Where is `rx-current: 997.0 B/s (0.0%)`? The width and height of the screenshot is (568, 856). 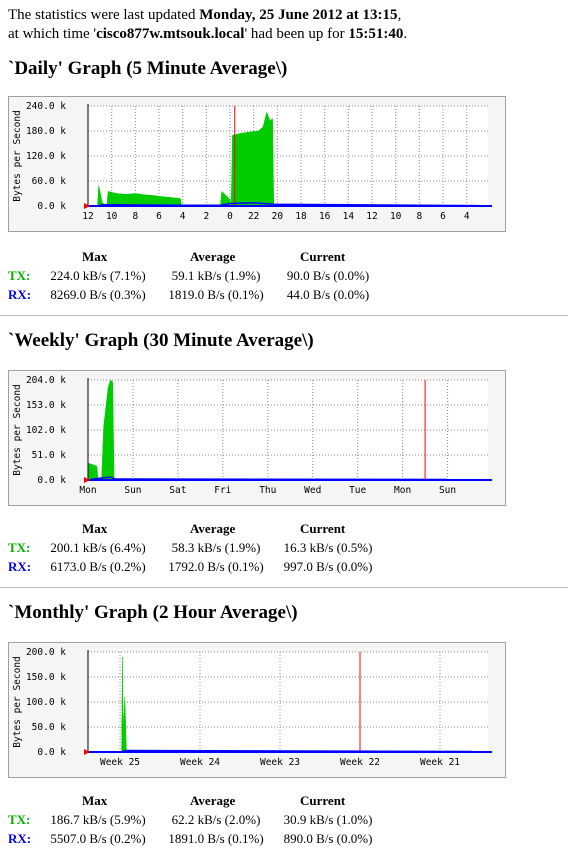
rx-current: 997.0 B/s (0.0%) is located at coordinates (328, 566).